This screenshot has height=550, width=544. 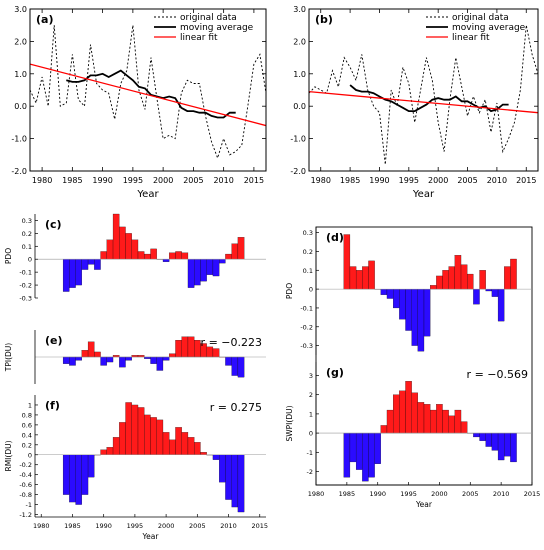 What do you see at coordinates (299, 106) in the screenshot?
I see `y-tick-label: 0.0` at bounding box center [299, 106].